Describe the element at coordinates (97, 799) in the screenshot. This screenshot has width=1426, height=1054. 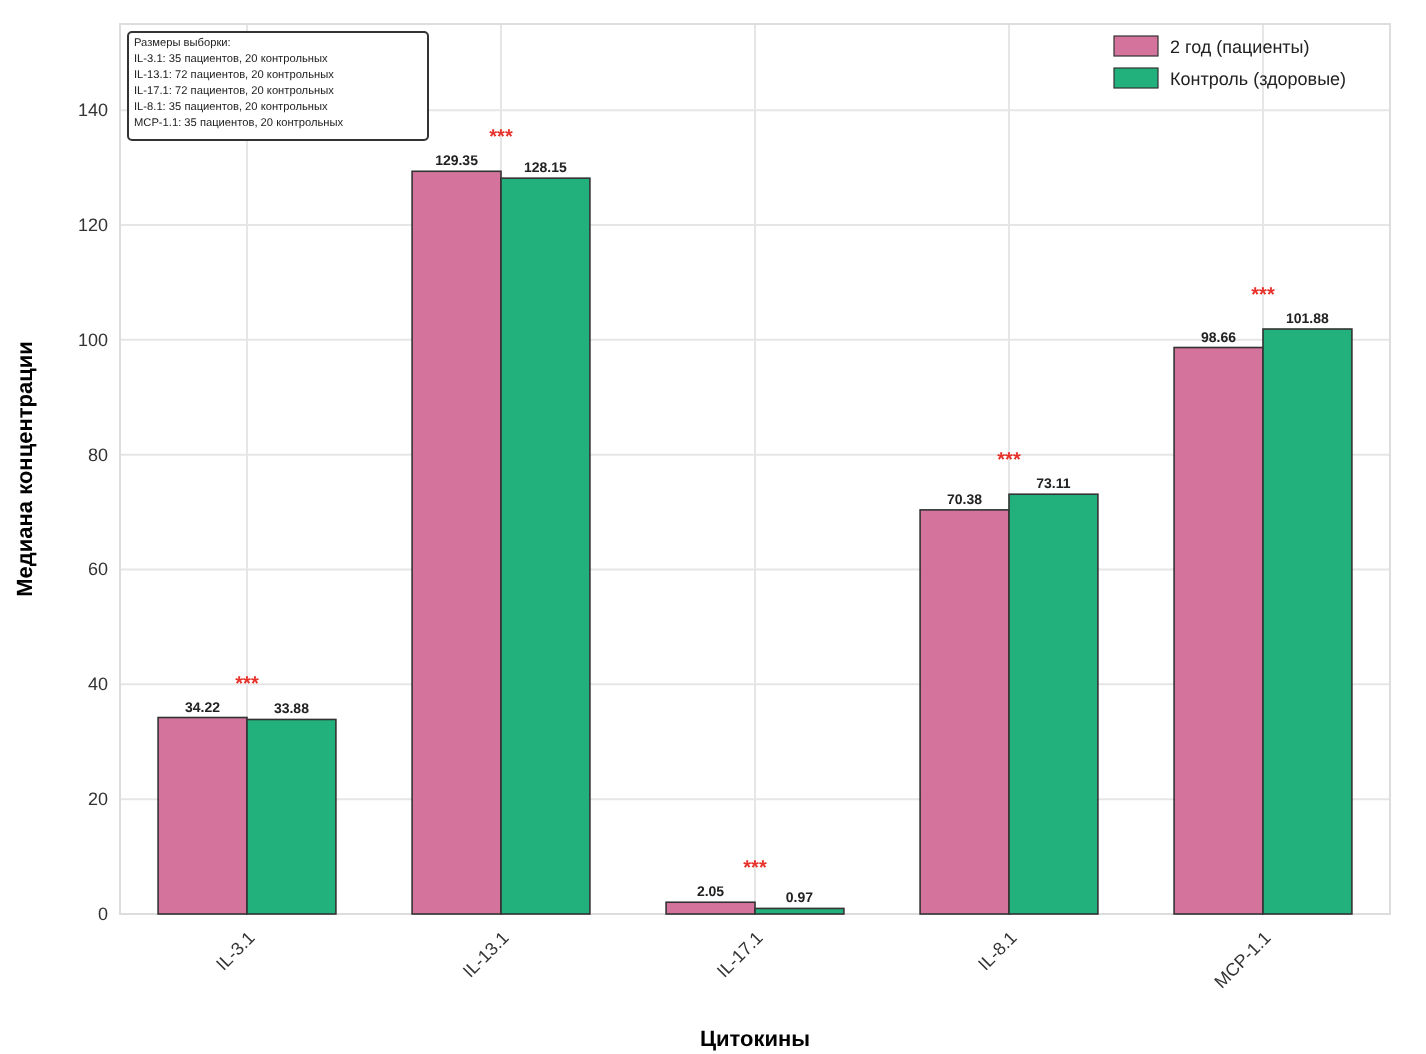
I see `y-tick-label: 20` at that location.